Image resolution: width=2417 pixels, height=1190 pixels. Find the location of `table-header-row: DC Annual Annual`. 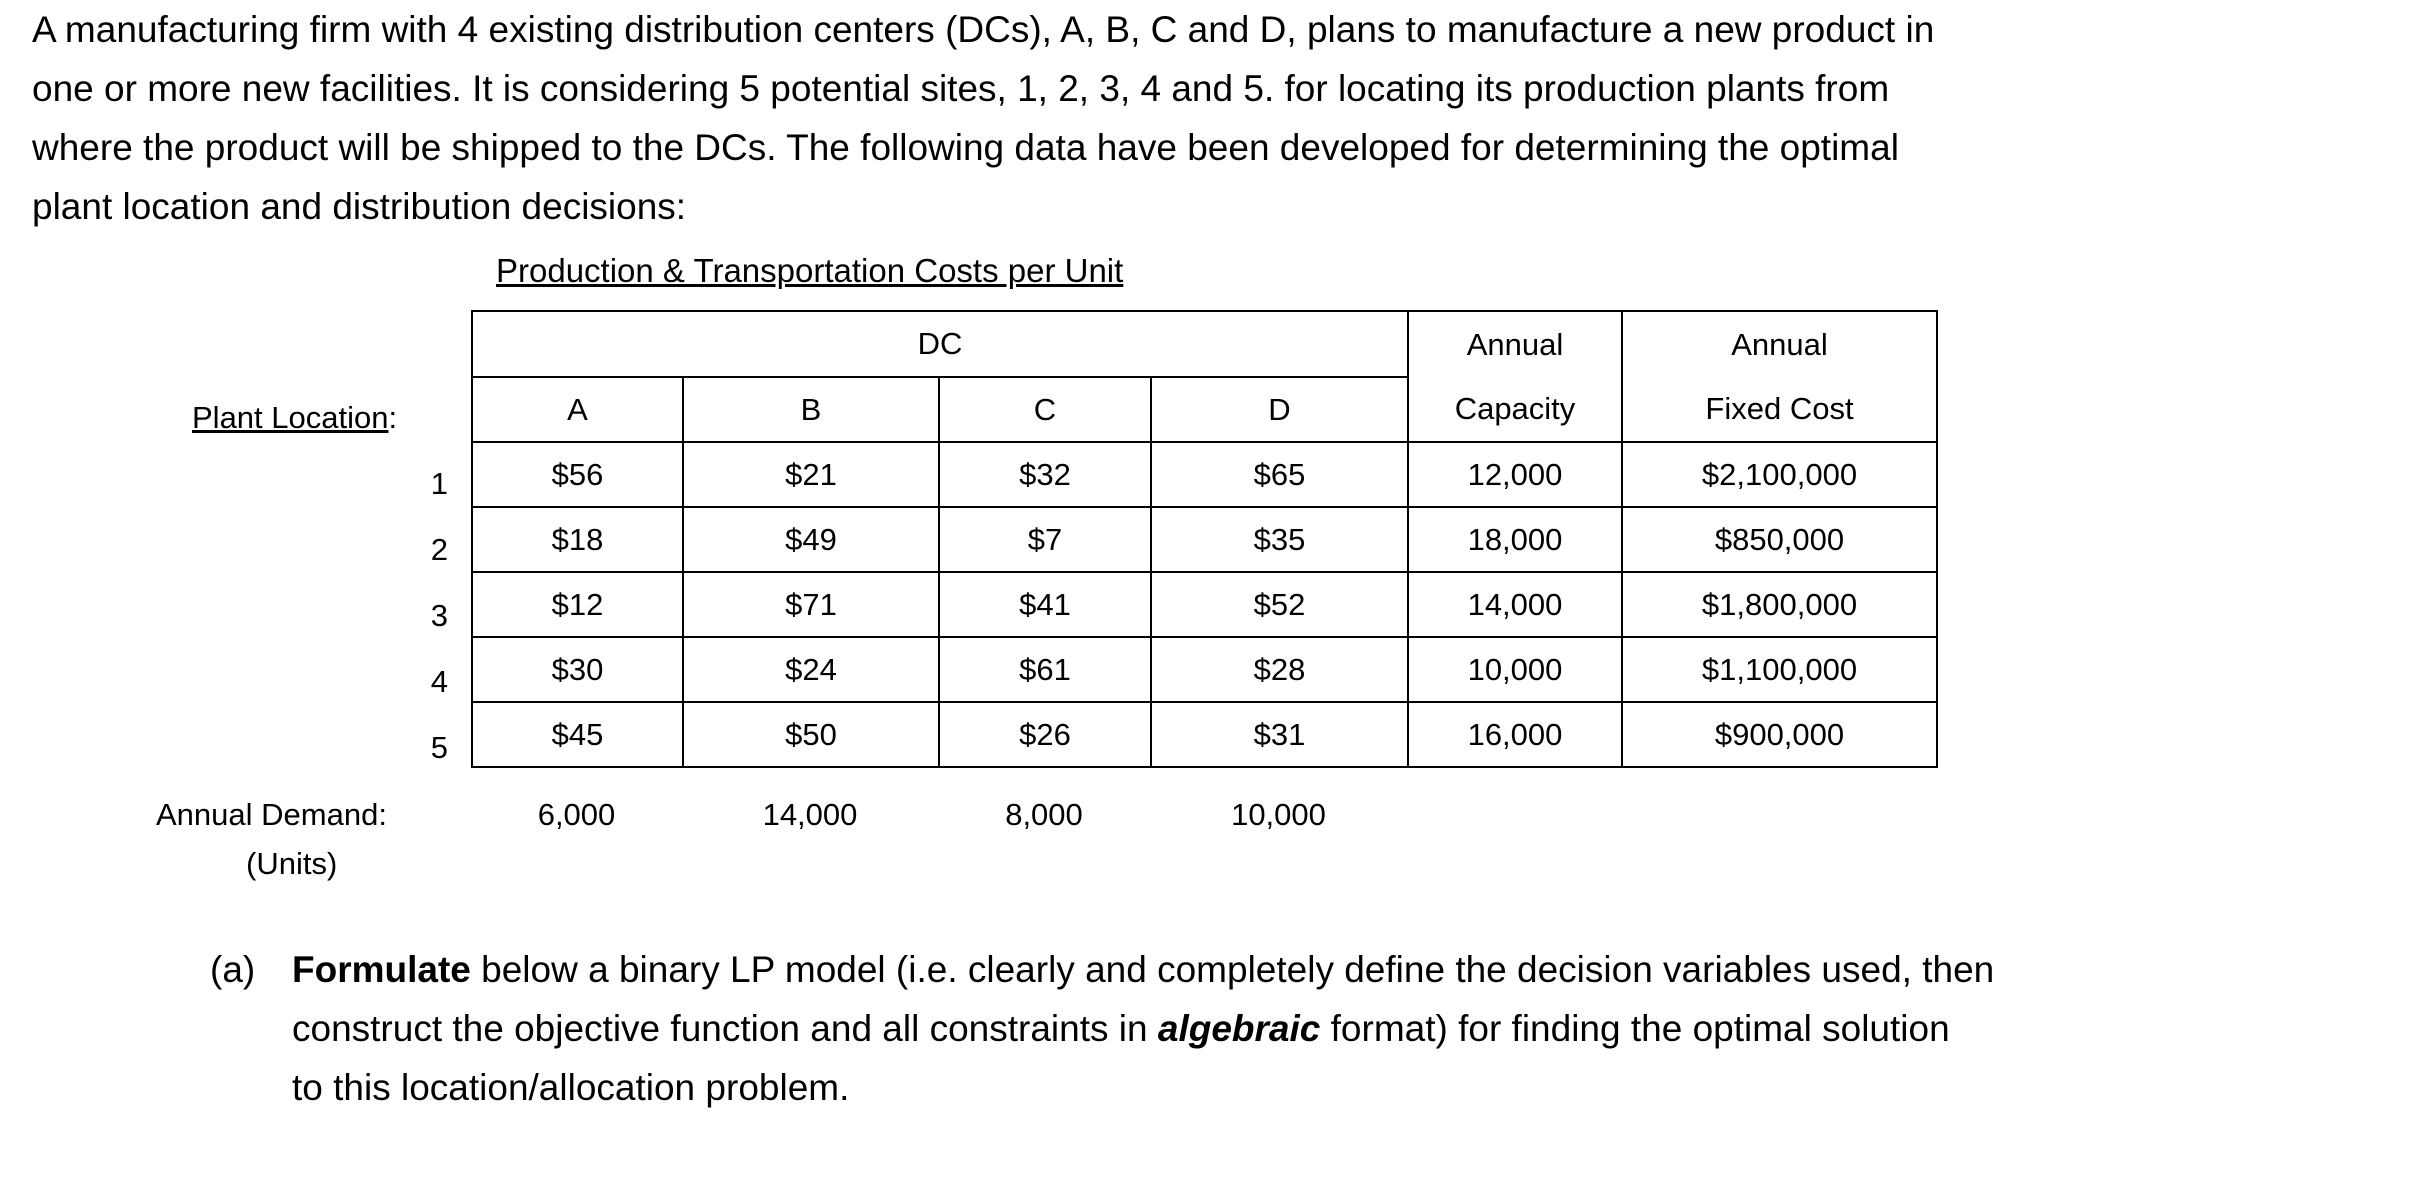

table-header-row: DC Annual Annual is located at coordinates (1204, 344).